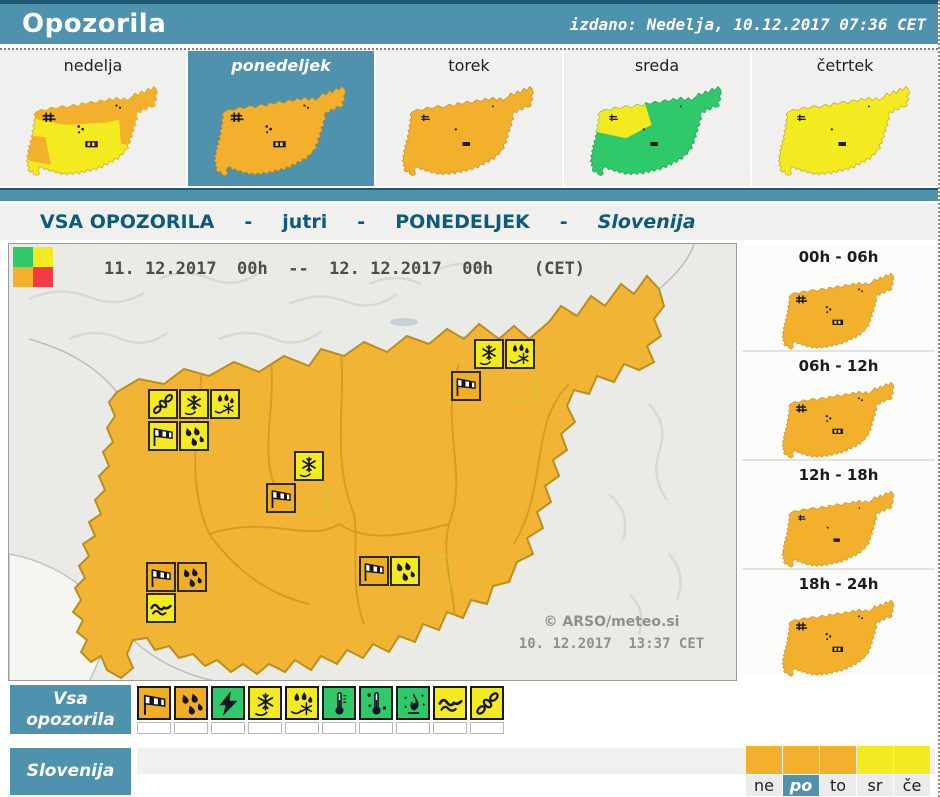  Describe the element at coordinates (345, 269) in the screenshot. I see `validity-period: 11. 12.2017 00h -- 12. 12.2017 00h (CET)` at that location.